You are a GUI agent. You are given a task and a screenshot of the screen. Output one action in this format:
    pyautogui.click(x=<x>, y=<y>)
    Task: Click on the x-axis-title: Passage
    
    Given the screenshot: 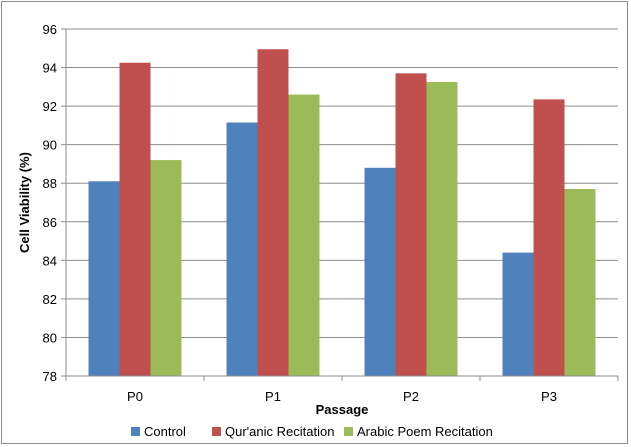 What is the action you would take?
    pyautogui.click(x=342, y=409)
    